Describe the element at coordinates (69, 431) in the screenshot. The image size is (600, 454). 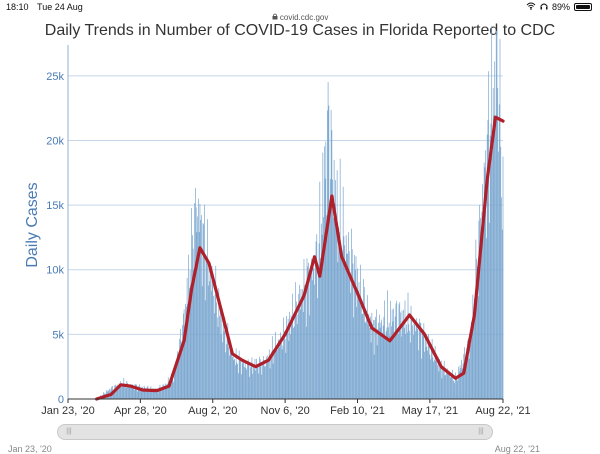
I see `left-handle-icon: |||` at that location.